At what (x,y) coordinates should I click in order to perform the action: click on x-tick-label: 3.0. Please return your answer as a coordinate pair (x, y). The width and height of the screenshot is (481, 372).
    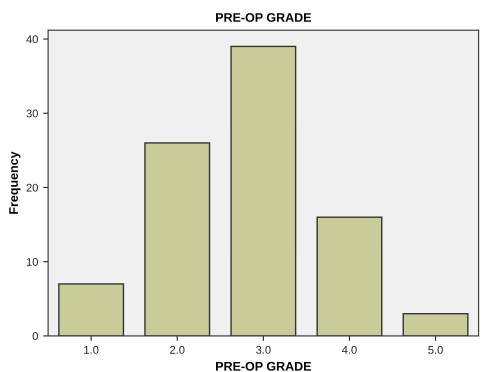
    Looking at the image, I should click on (263, 350).